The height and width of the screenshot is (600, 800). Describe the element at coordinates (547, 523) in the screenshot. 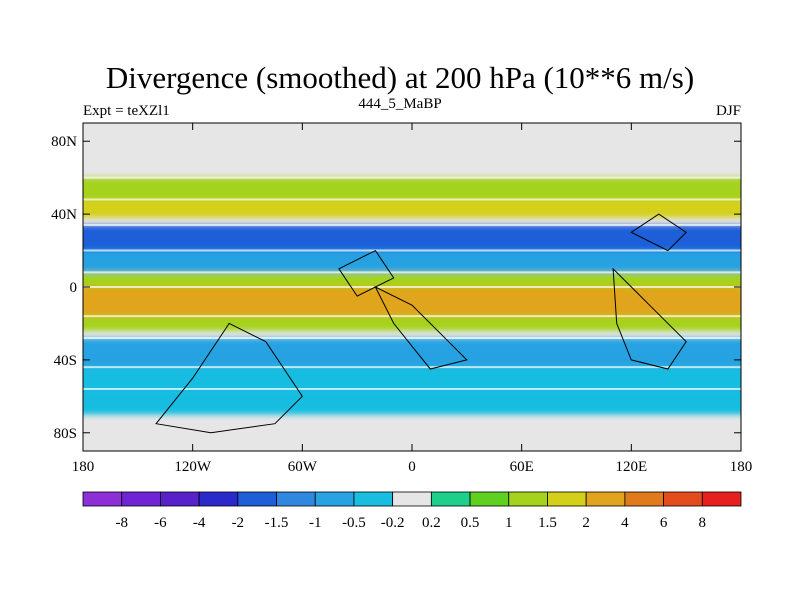

I see `colorbar-label: 1.5` at that location.